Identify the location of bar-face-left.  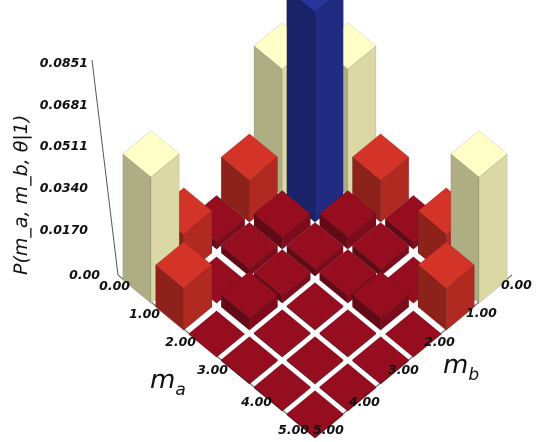
(301, 111).